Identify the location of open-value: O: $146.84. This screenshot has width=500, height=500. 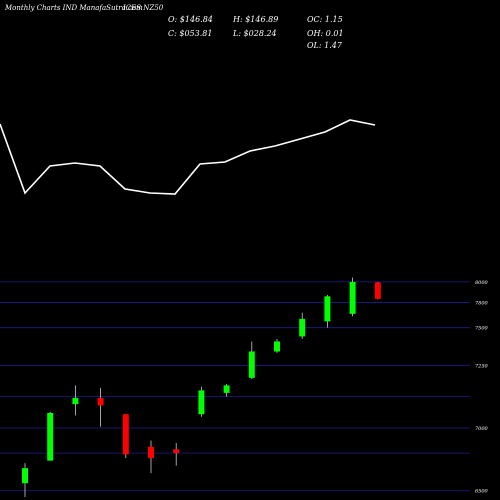
(190, 19).